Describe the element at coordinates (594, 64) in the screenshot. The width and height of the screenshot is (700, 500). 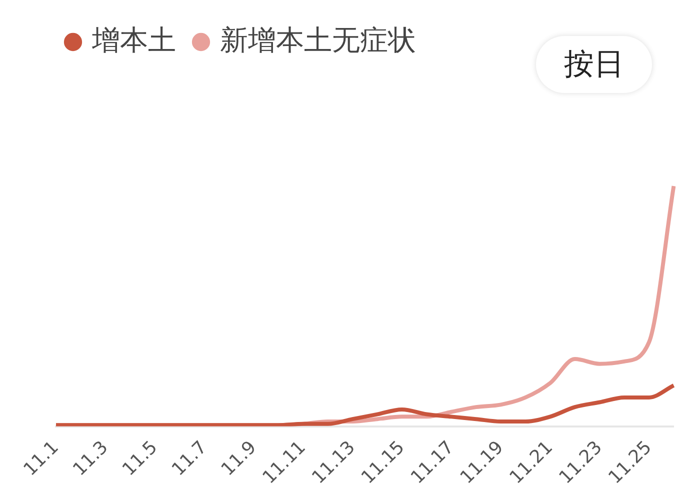
I see `text: 按日` at that location.